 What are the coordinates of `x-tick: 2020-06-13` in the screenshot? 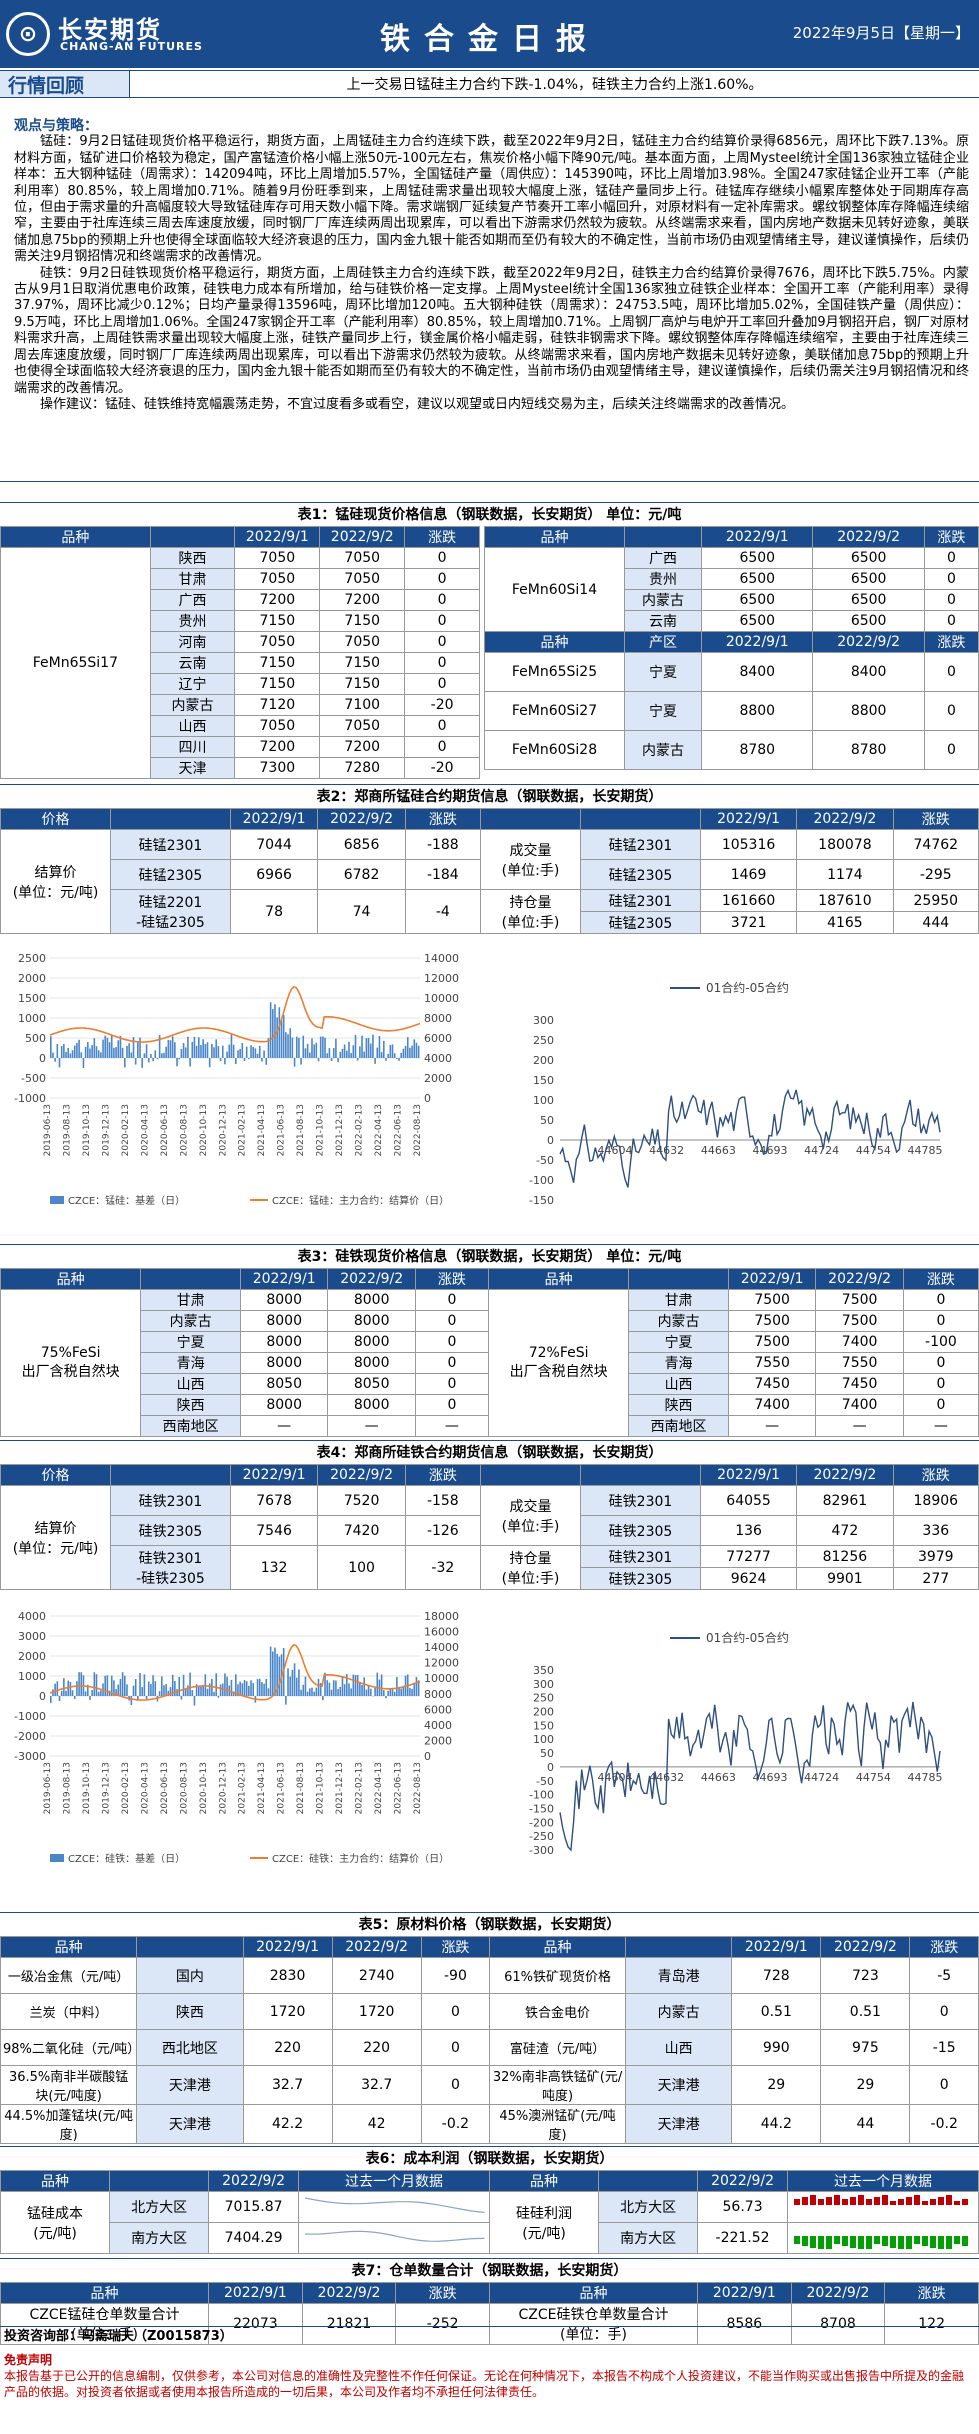 It's located at (165, 1788).